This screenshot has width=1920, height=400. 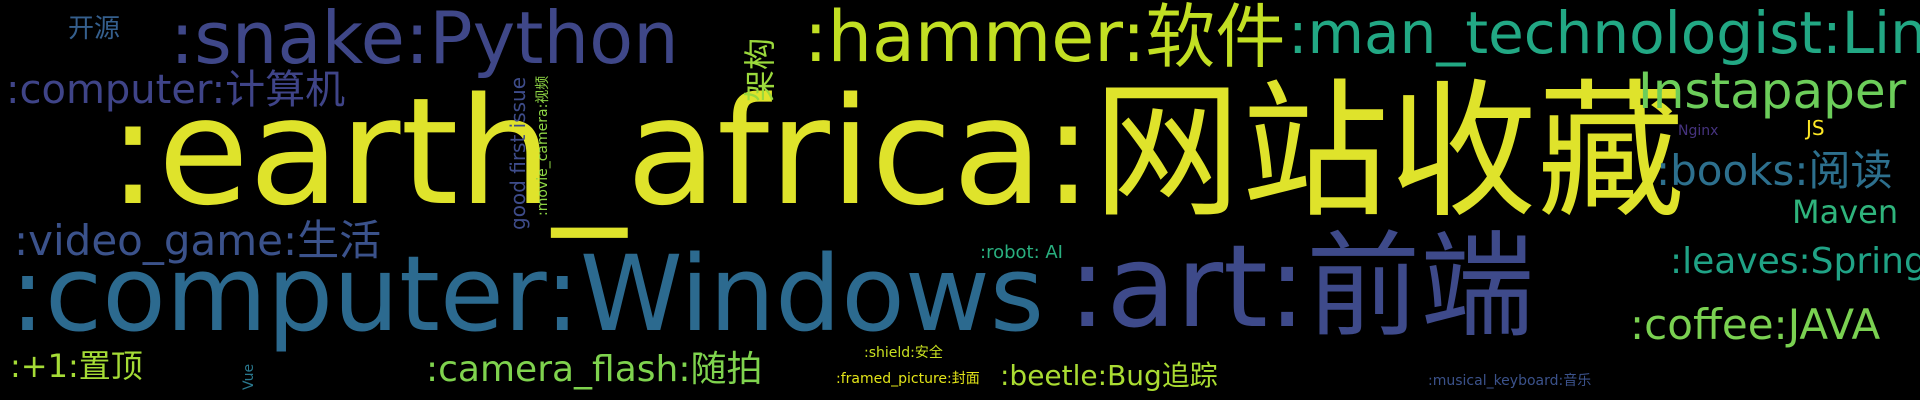 I want to click on word-good-first-issue: good first issue, so click(x=518, y=153).